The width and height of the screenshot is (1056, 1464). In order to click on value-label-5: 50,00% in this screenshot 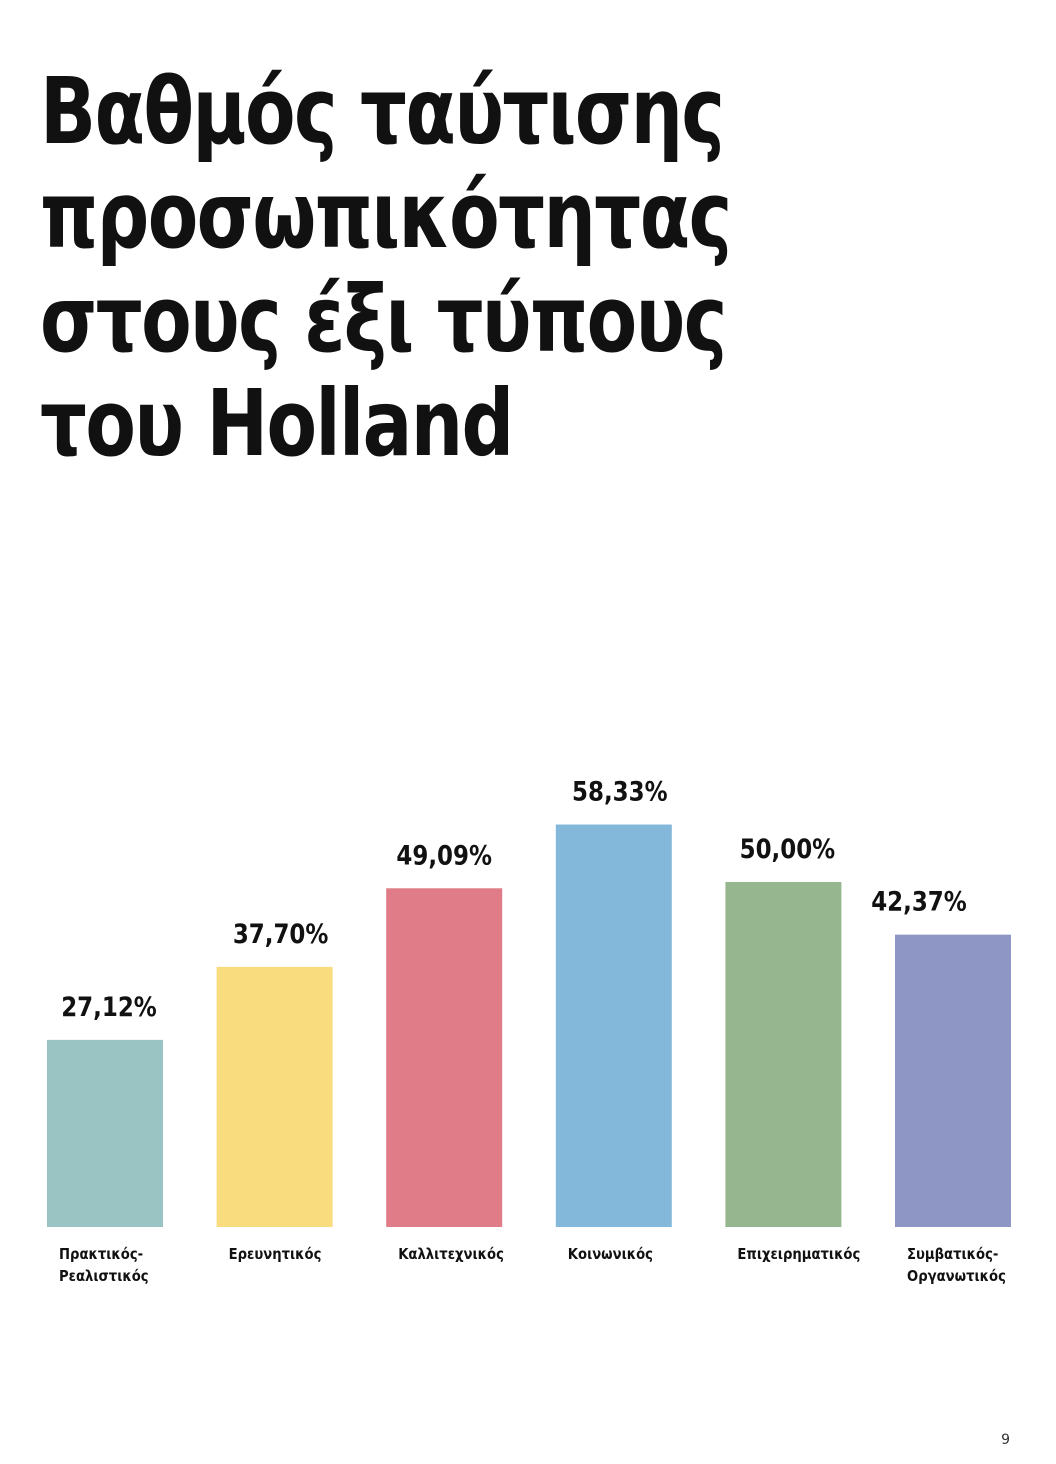, I will do `click(788, 848)`.